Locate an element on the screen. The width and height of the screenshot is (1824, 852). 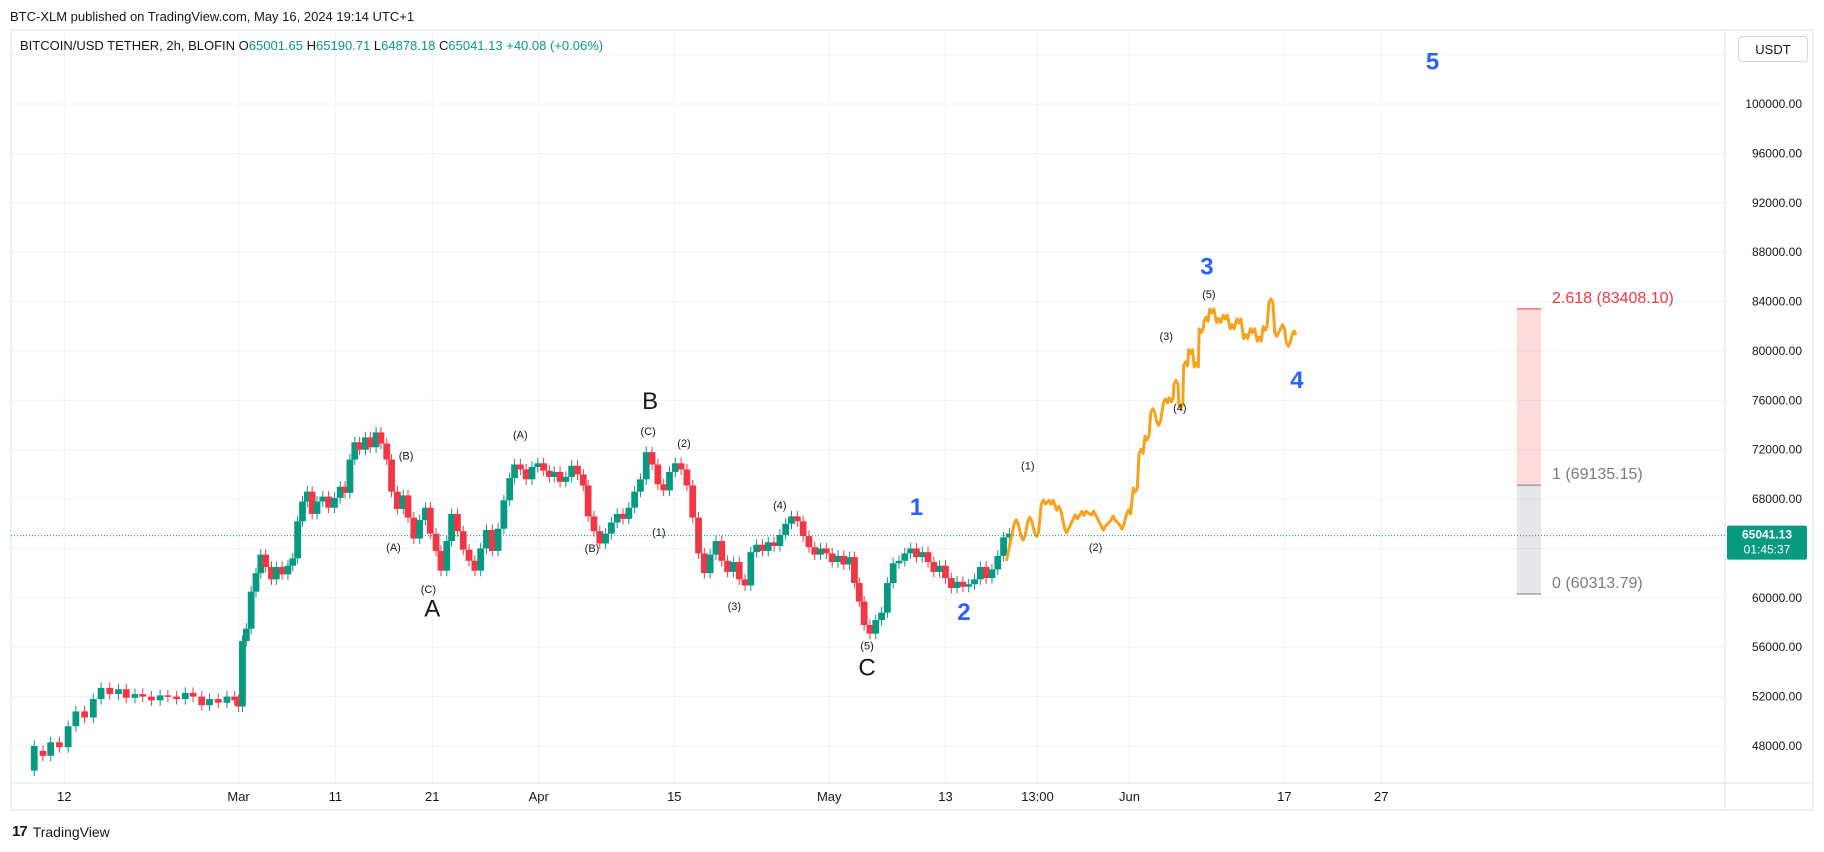
price-tick-label: 68000.00 is located at coordinates (1777, 499).